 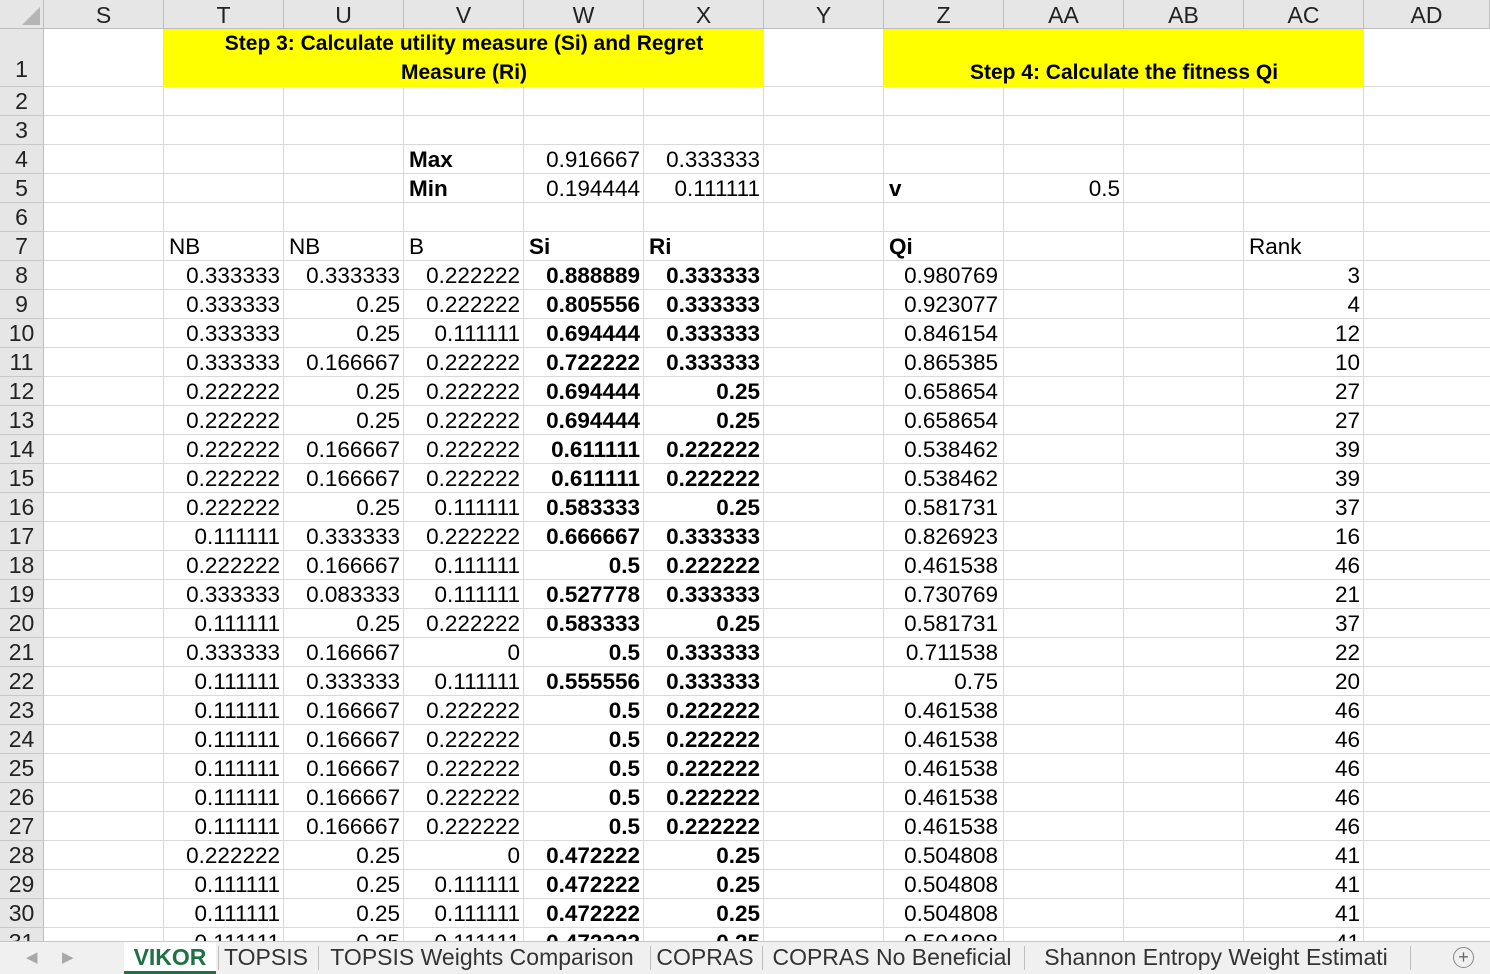 I want to click on cell-ac-22: 20, so click(x=1347, y=681).